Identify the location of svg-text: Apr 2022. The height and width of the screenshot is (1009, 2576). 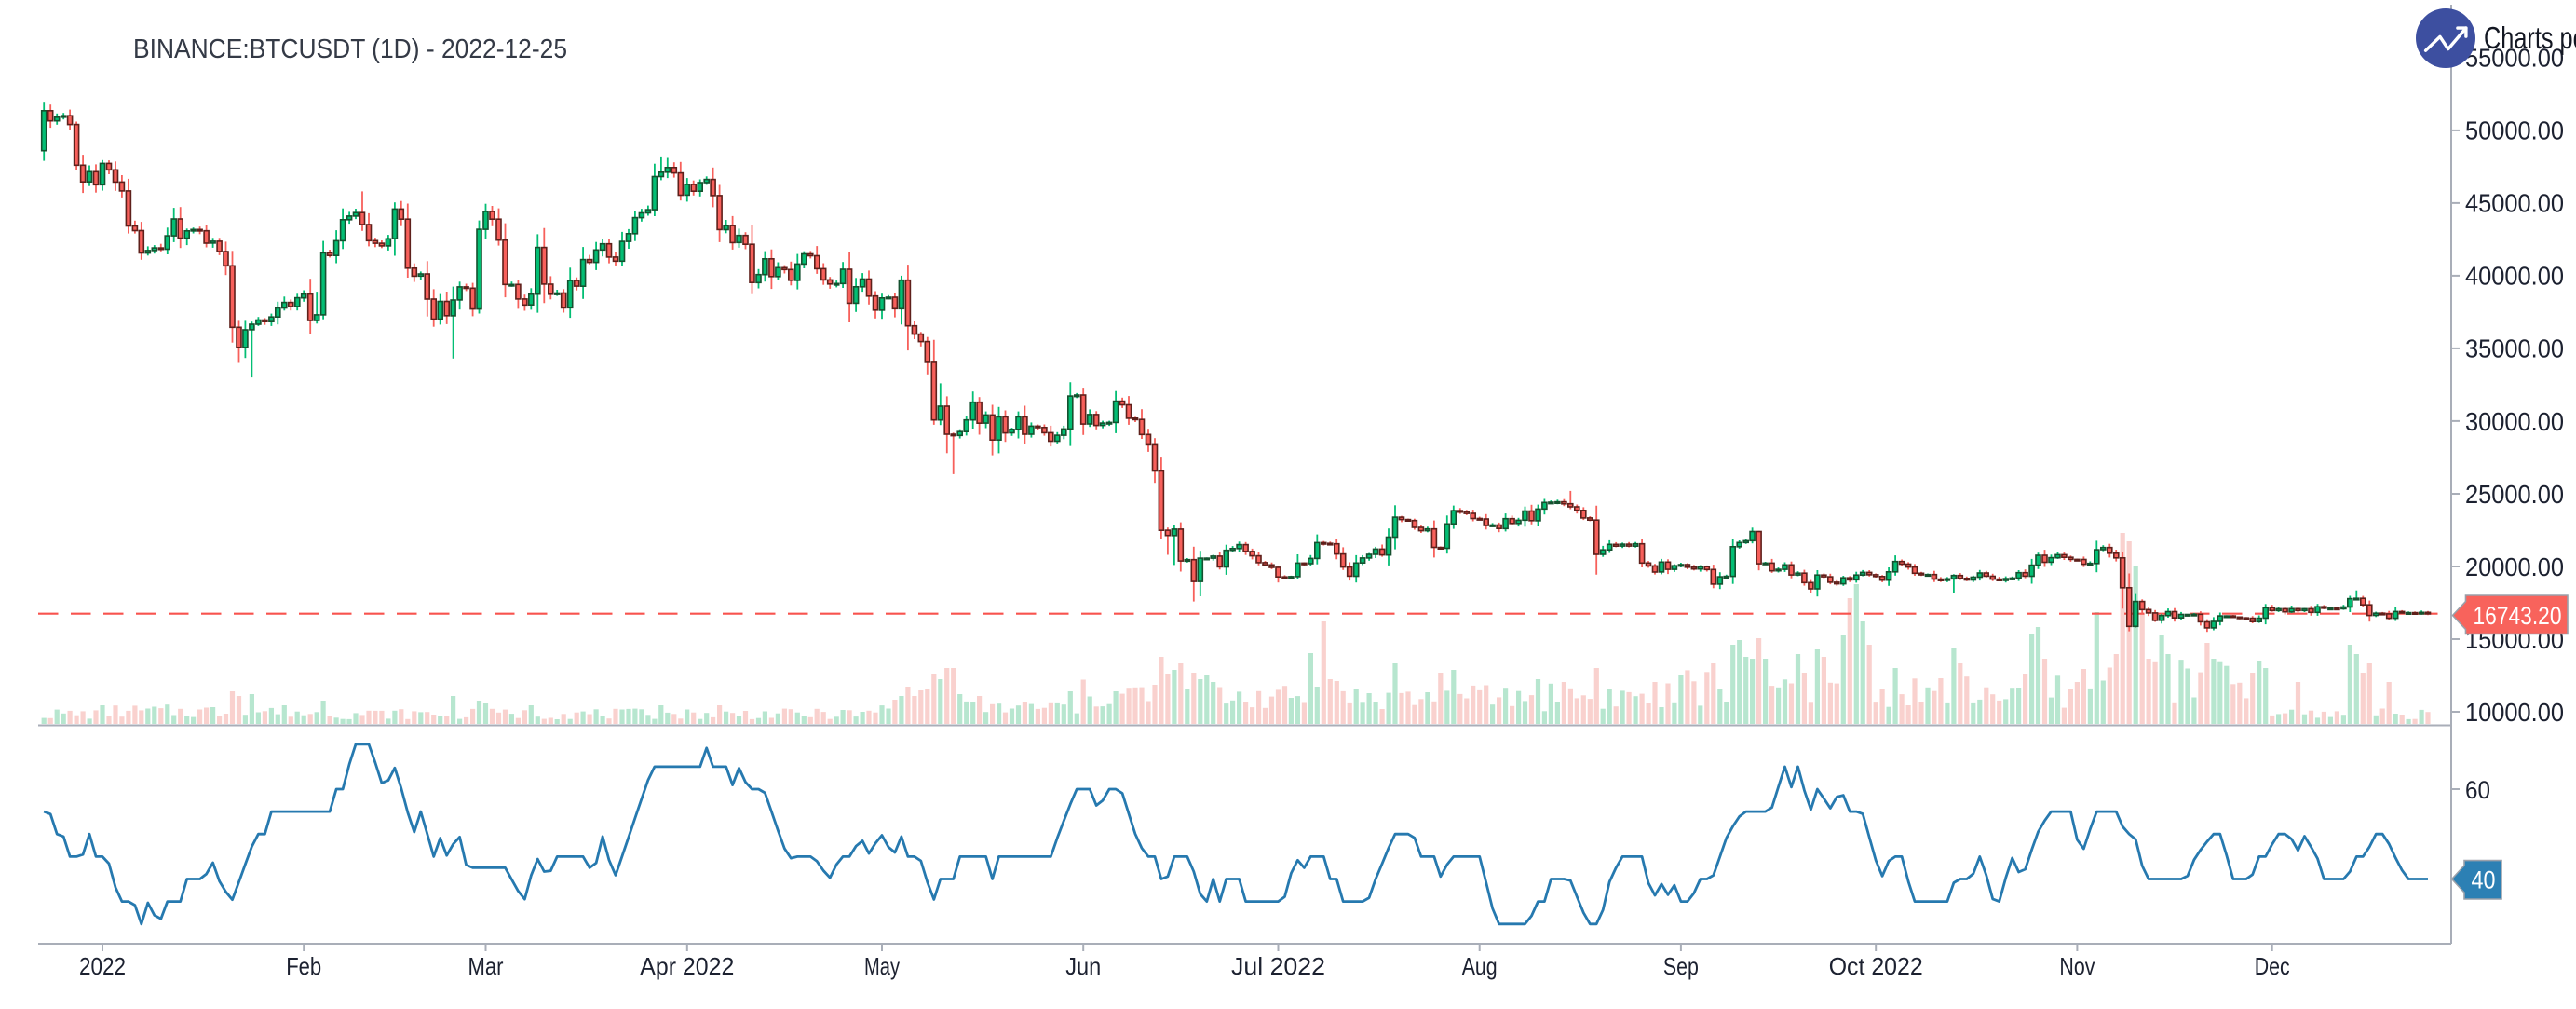
(687, 966).